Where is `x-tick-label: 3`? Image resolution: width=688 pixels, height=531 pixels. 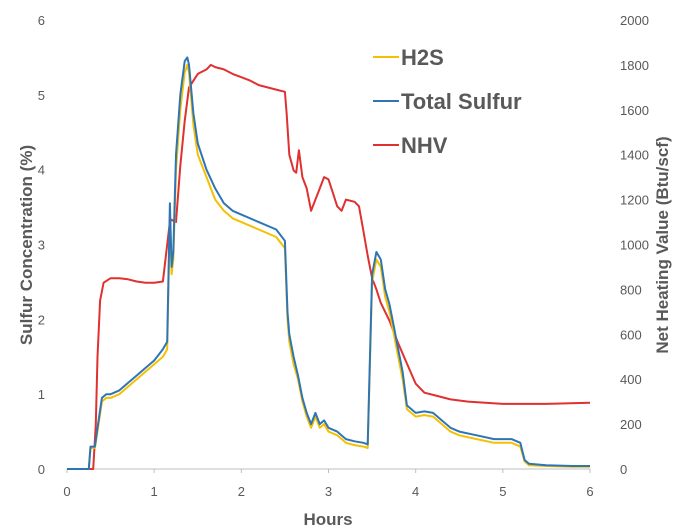 x-tick-label: 3 is located at coordinates (328, 491).